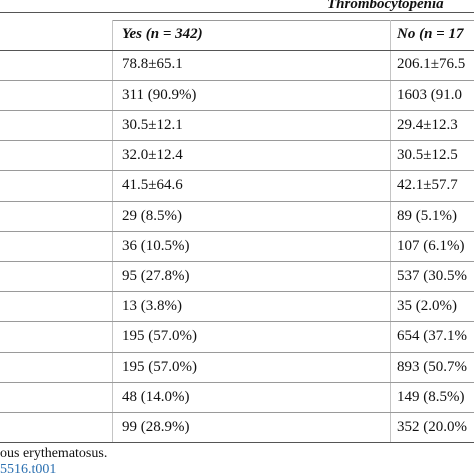 The width and height of the screenshot is (474, 474). I want to click on cell-no: 35 (2.0%), so click(427, 306).